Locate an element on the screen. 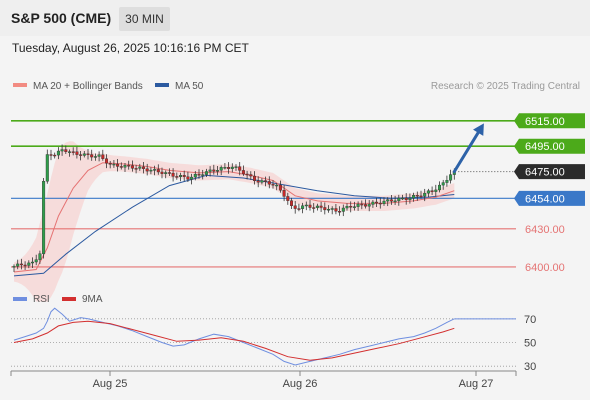  header-bar is located at coordinates (295, 18).